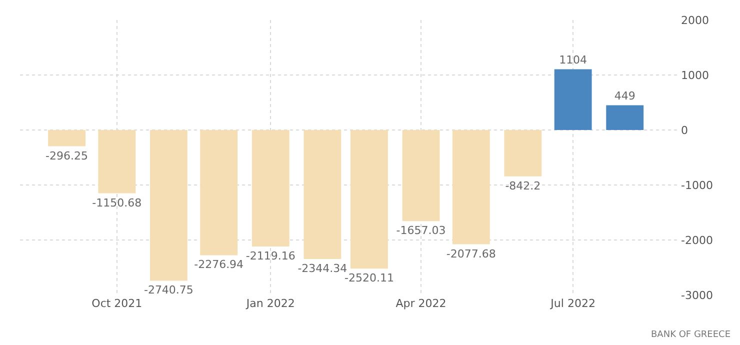  What do you see at coordinates (219, 265) in the screenshot?
I see `data-label: -2276.94` at bounding box center [219, 265].